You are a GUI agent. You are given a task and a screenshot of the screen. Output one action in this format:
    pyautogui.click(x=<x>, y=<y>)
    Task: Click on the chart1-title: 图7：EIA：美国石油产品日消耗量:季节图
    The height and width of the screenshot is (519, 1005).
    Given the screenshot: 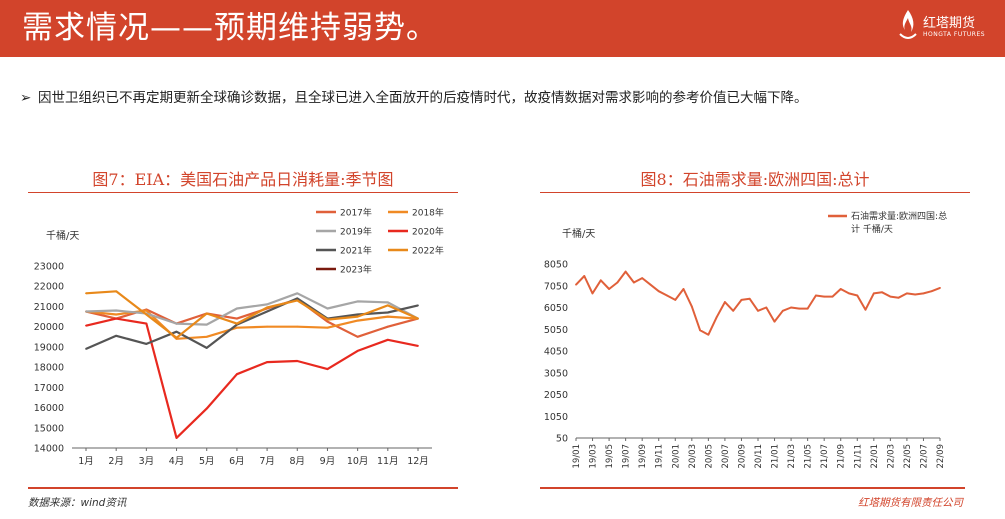 What is the action you would take?
    pyautogui.click(x=243, y=179)
    